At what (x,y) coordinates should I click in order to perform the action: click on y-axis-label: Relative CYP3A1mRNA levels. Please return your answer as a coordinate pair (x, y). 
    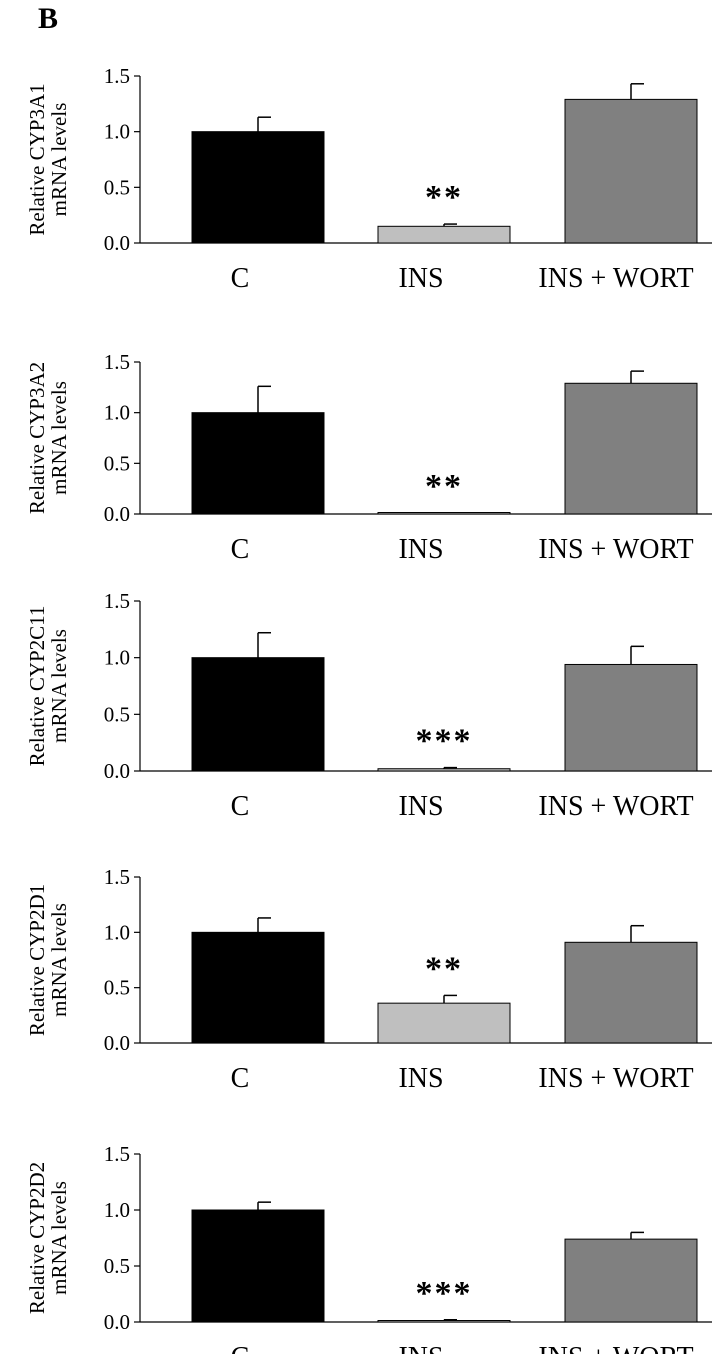
    Looking at the image, I should click on (48, 159).